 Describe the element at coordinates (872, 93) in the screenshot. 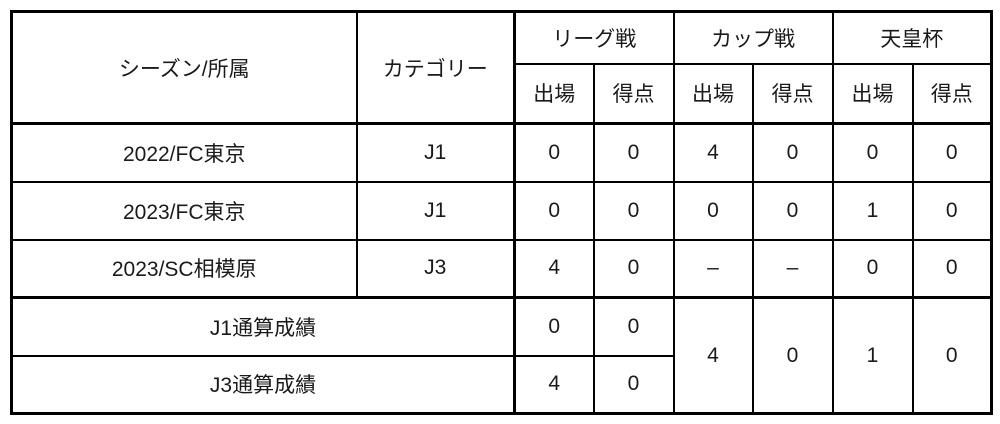

I see `emperor-apps-header: 出場` at that location.